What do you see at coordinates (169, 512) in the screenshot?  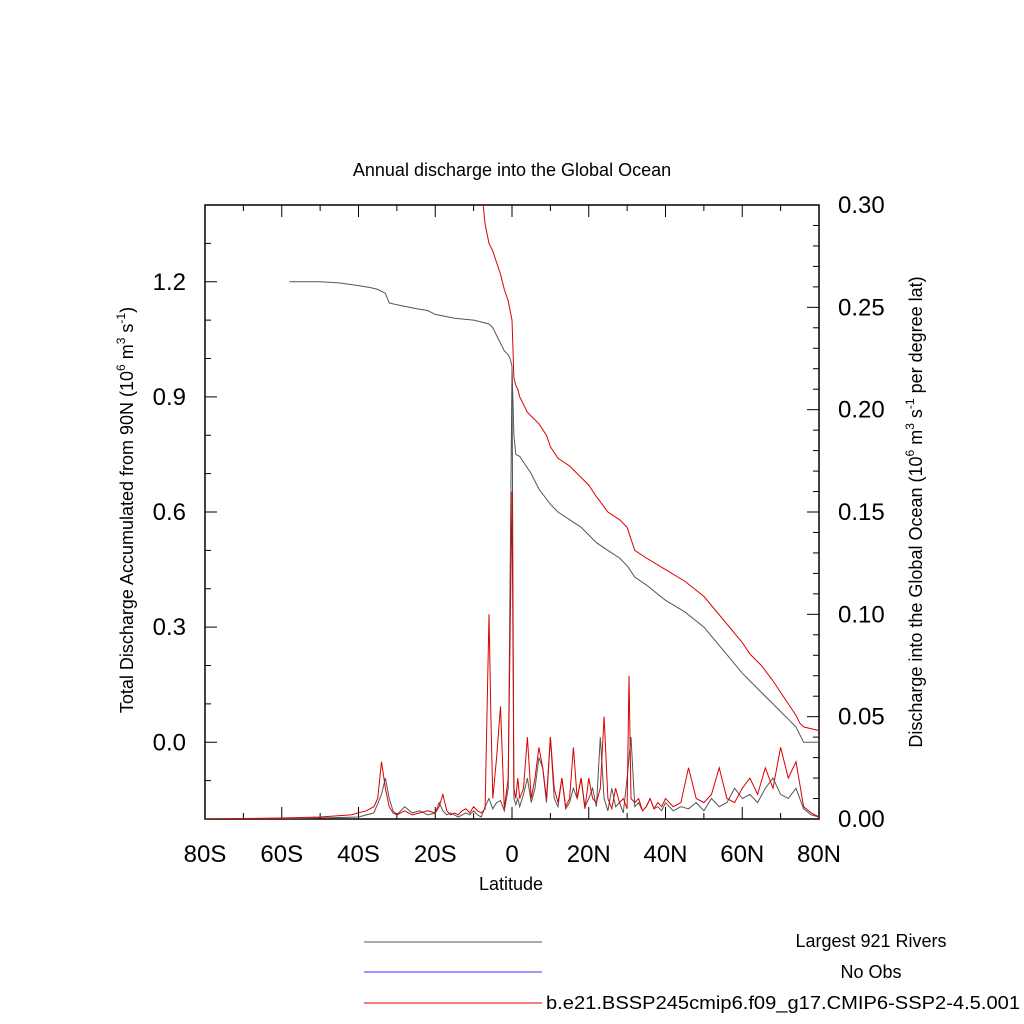 I see `y-left-tick-label: 0.6` at bounding box center [169, 512].